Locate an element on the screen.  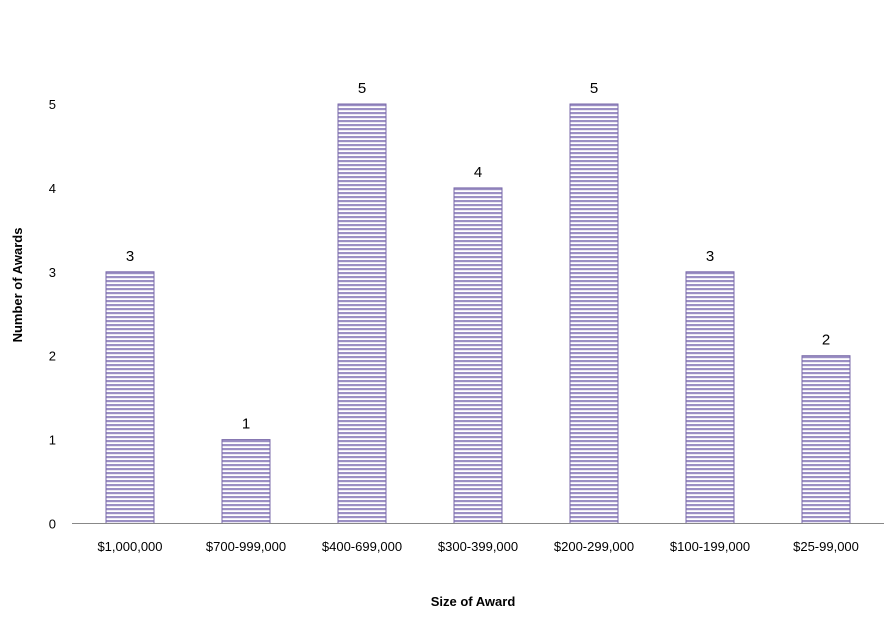
y-tick-label: 0 is located at coordinates (52, 524).